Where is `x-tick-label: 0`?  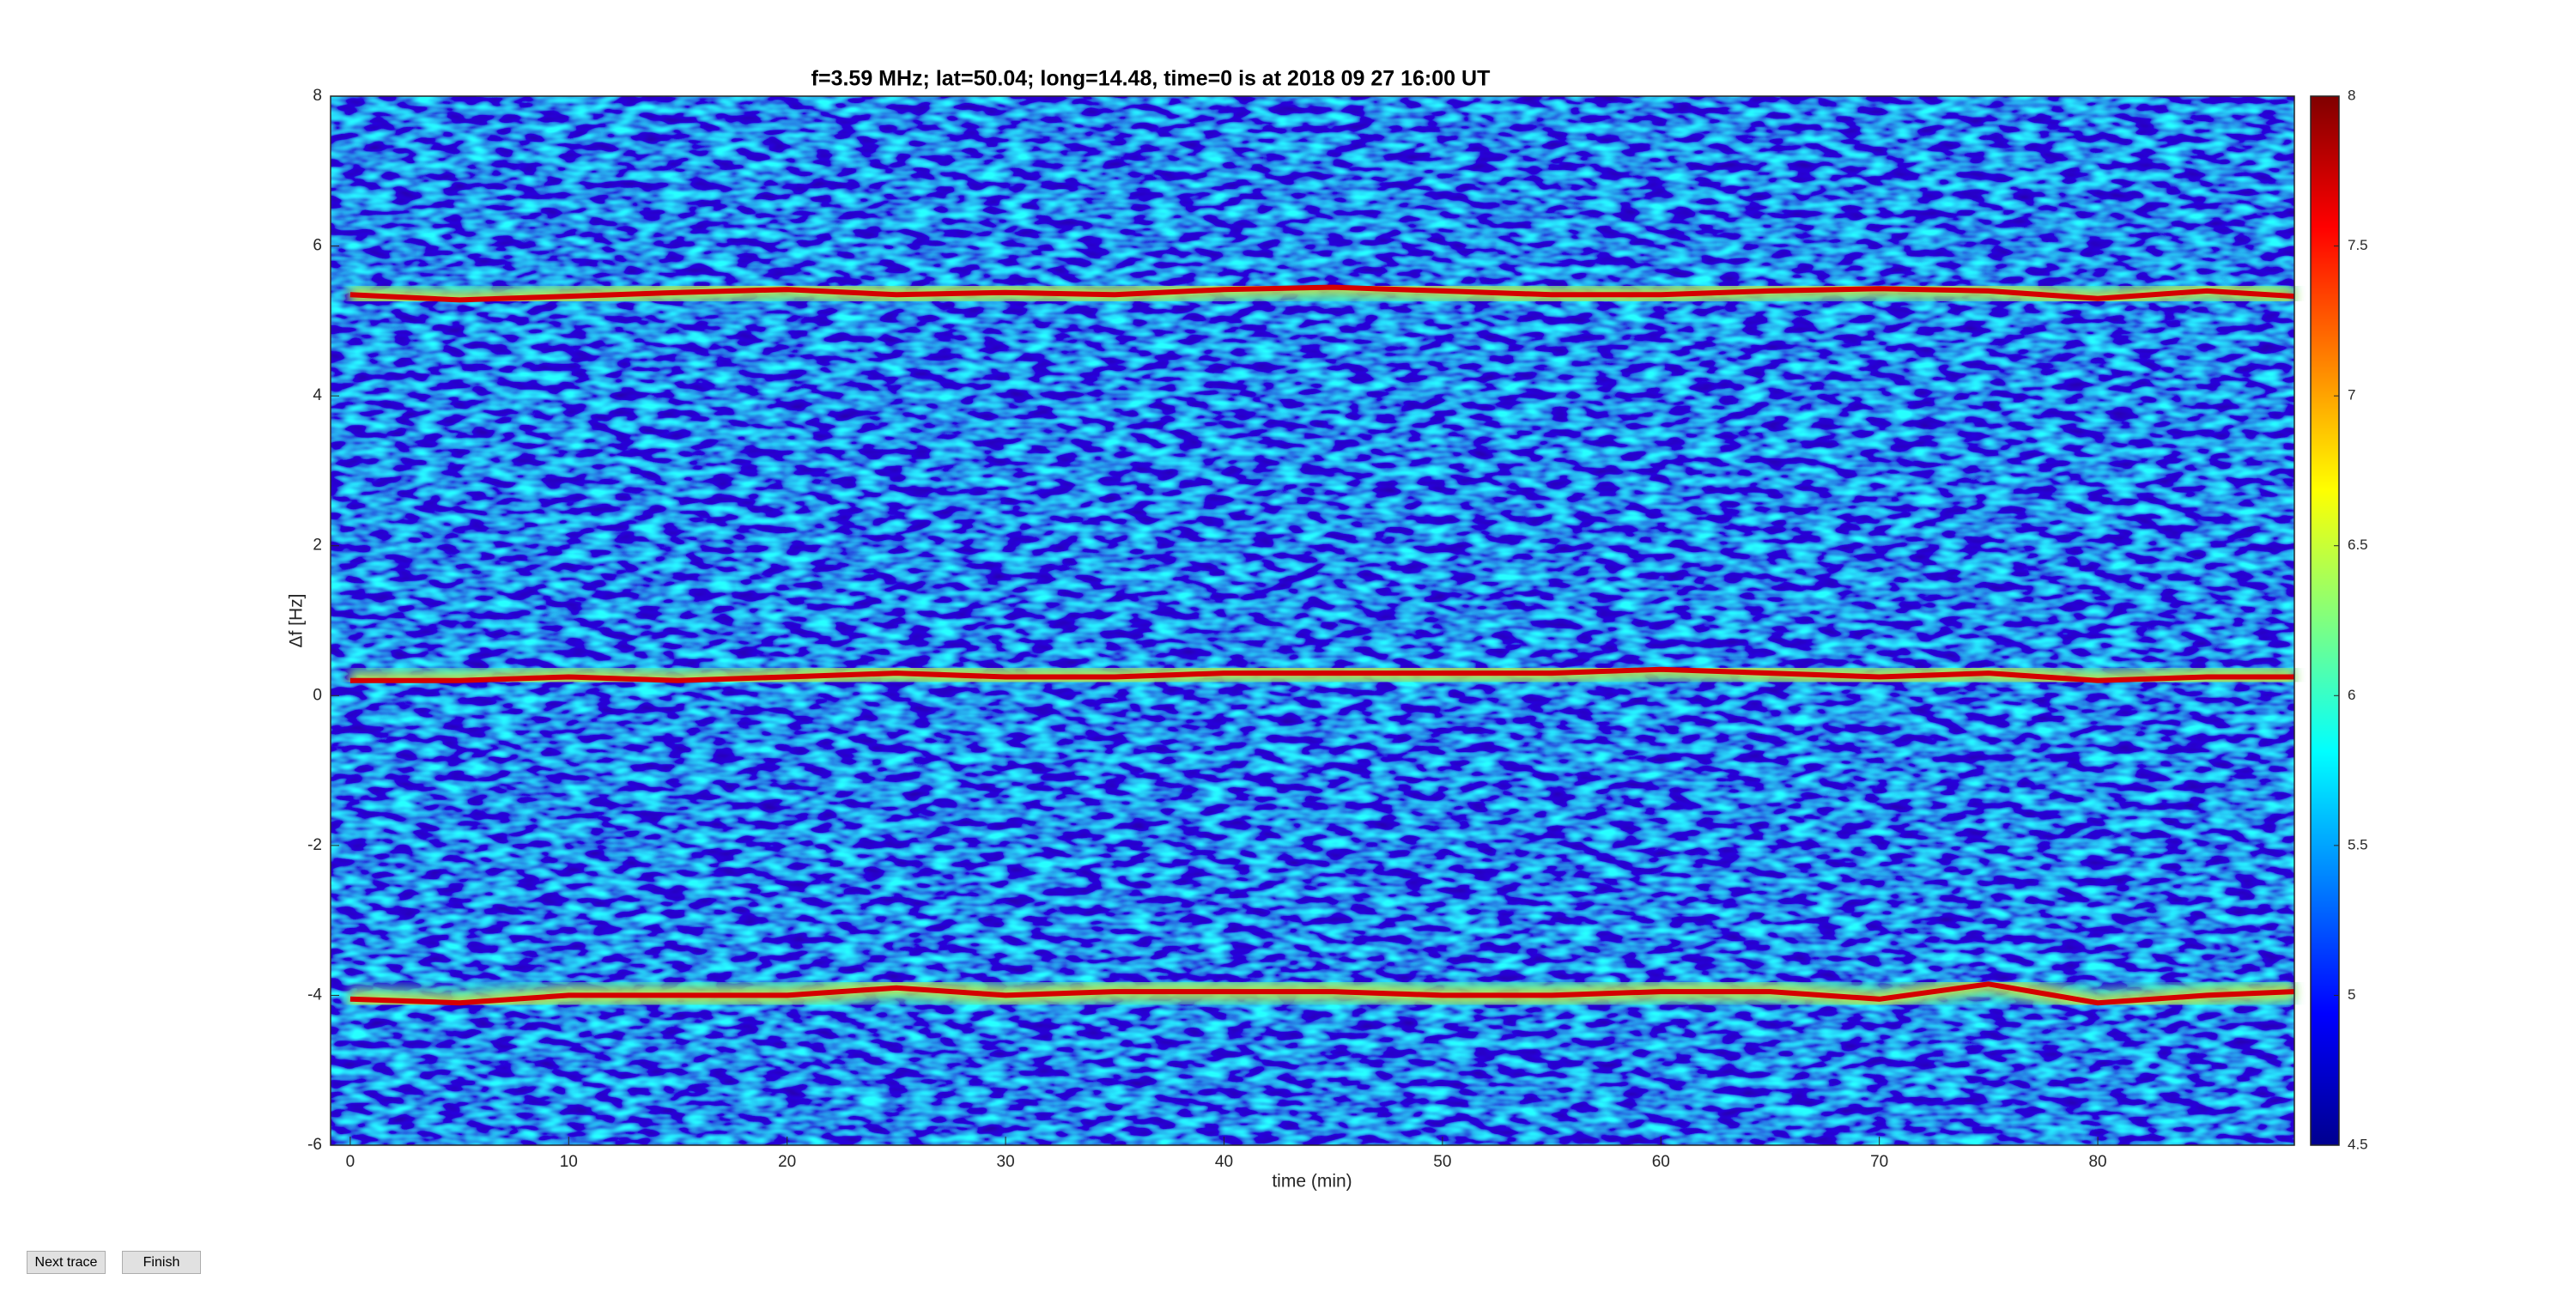
x-tick-label: 0 is located at coordinates (350, 1162).